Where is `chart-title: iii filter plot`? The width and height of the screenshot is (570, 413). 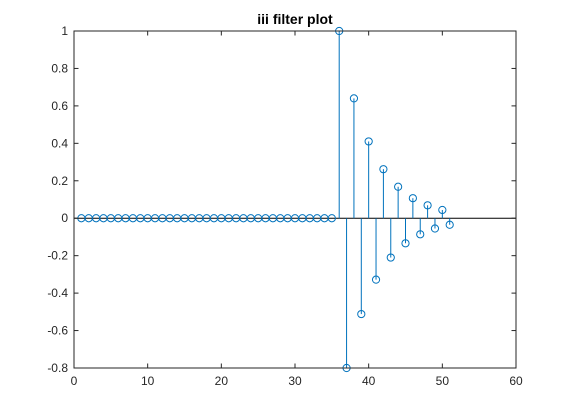
chart-title: iii filter plot is located at coordinates (295, 19).